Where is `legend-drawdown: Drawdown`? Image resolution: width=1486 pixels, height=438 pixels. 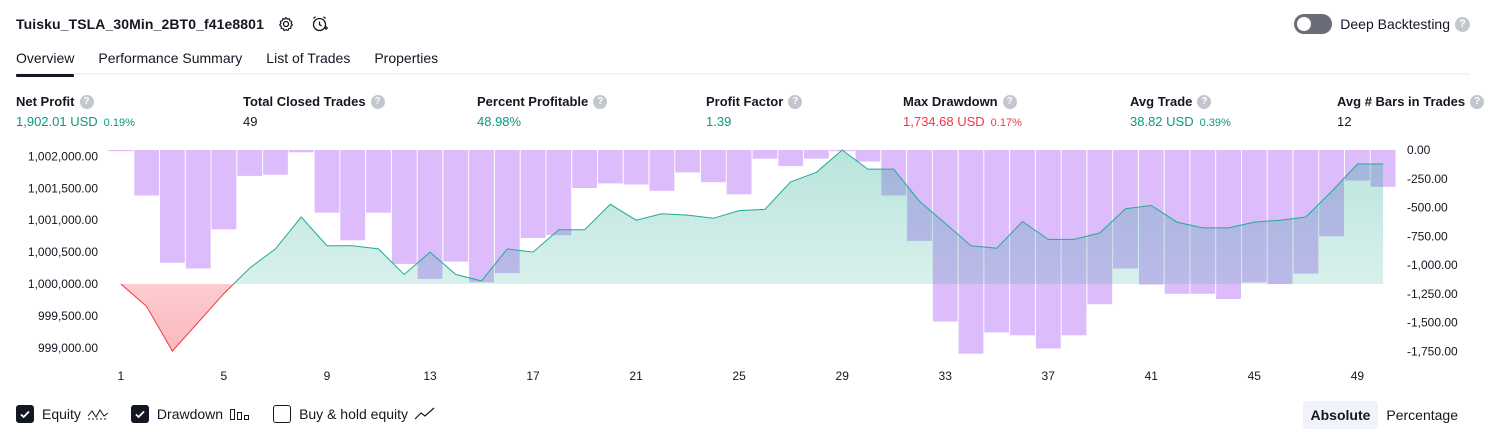 legend-drawdown: Drawdown is located at coordinates (190, 414).